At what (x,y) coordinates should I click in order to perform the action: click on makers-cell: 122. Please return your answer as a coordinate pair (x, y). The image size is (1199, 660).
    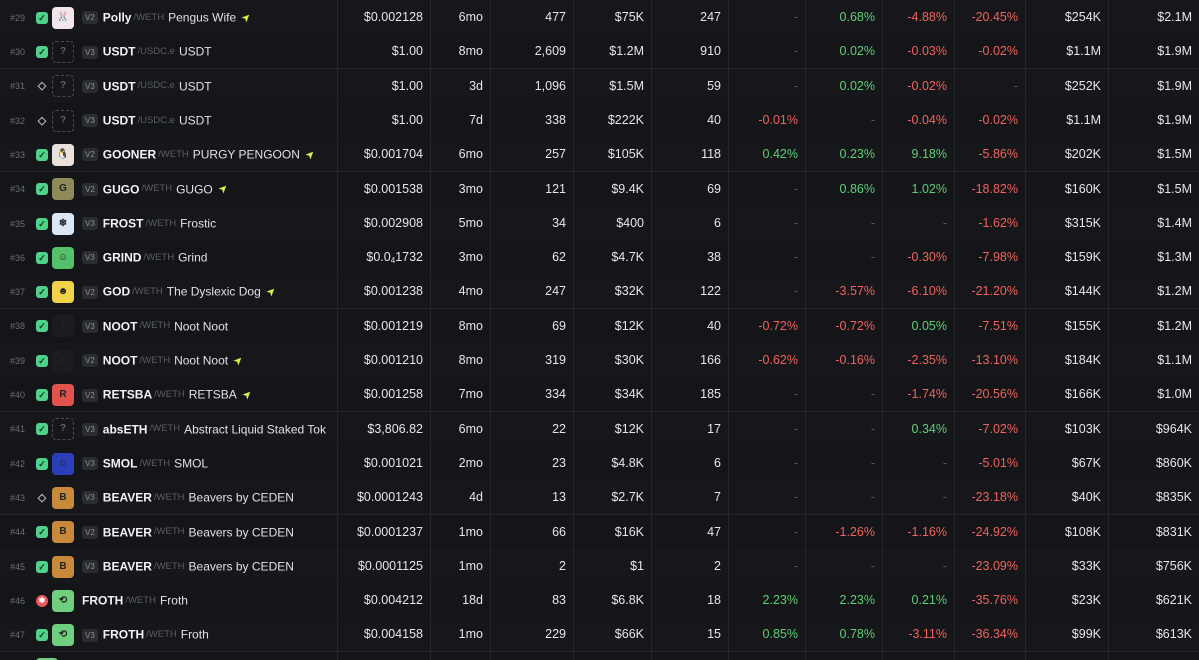
    Looking at the image, I should click on (690, 291).